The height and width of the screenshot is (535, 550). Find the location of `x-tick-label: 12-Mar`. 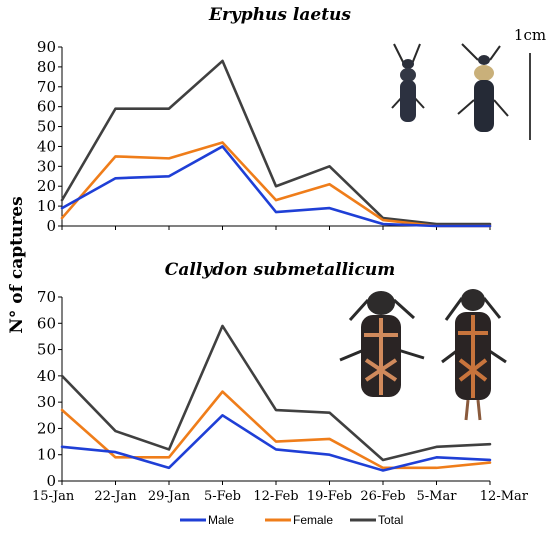

x-tick-label: 12-Mar is located at coordinates (504, 496).